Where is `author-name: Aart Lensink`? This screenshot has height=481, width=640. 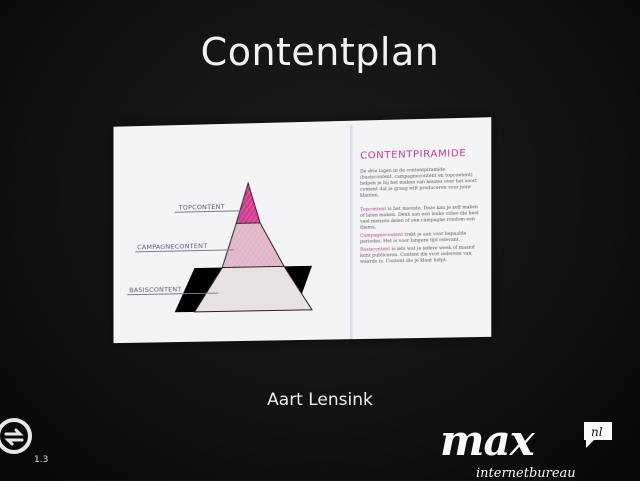
author-name: Aart Lensink is located at coordinates (320, 400).